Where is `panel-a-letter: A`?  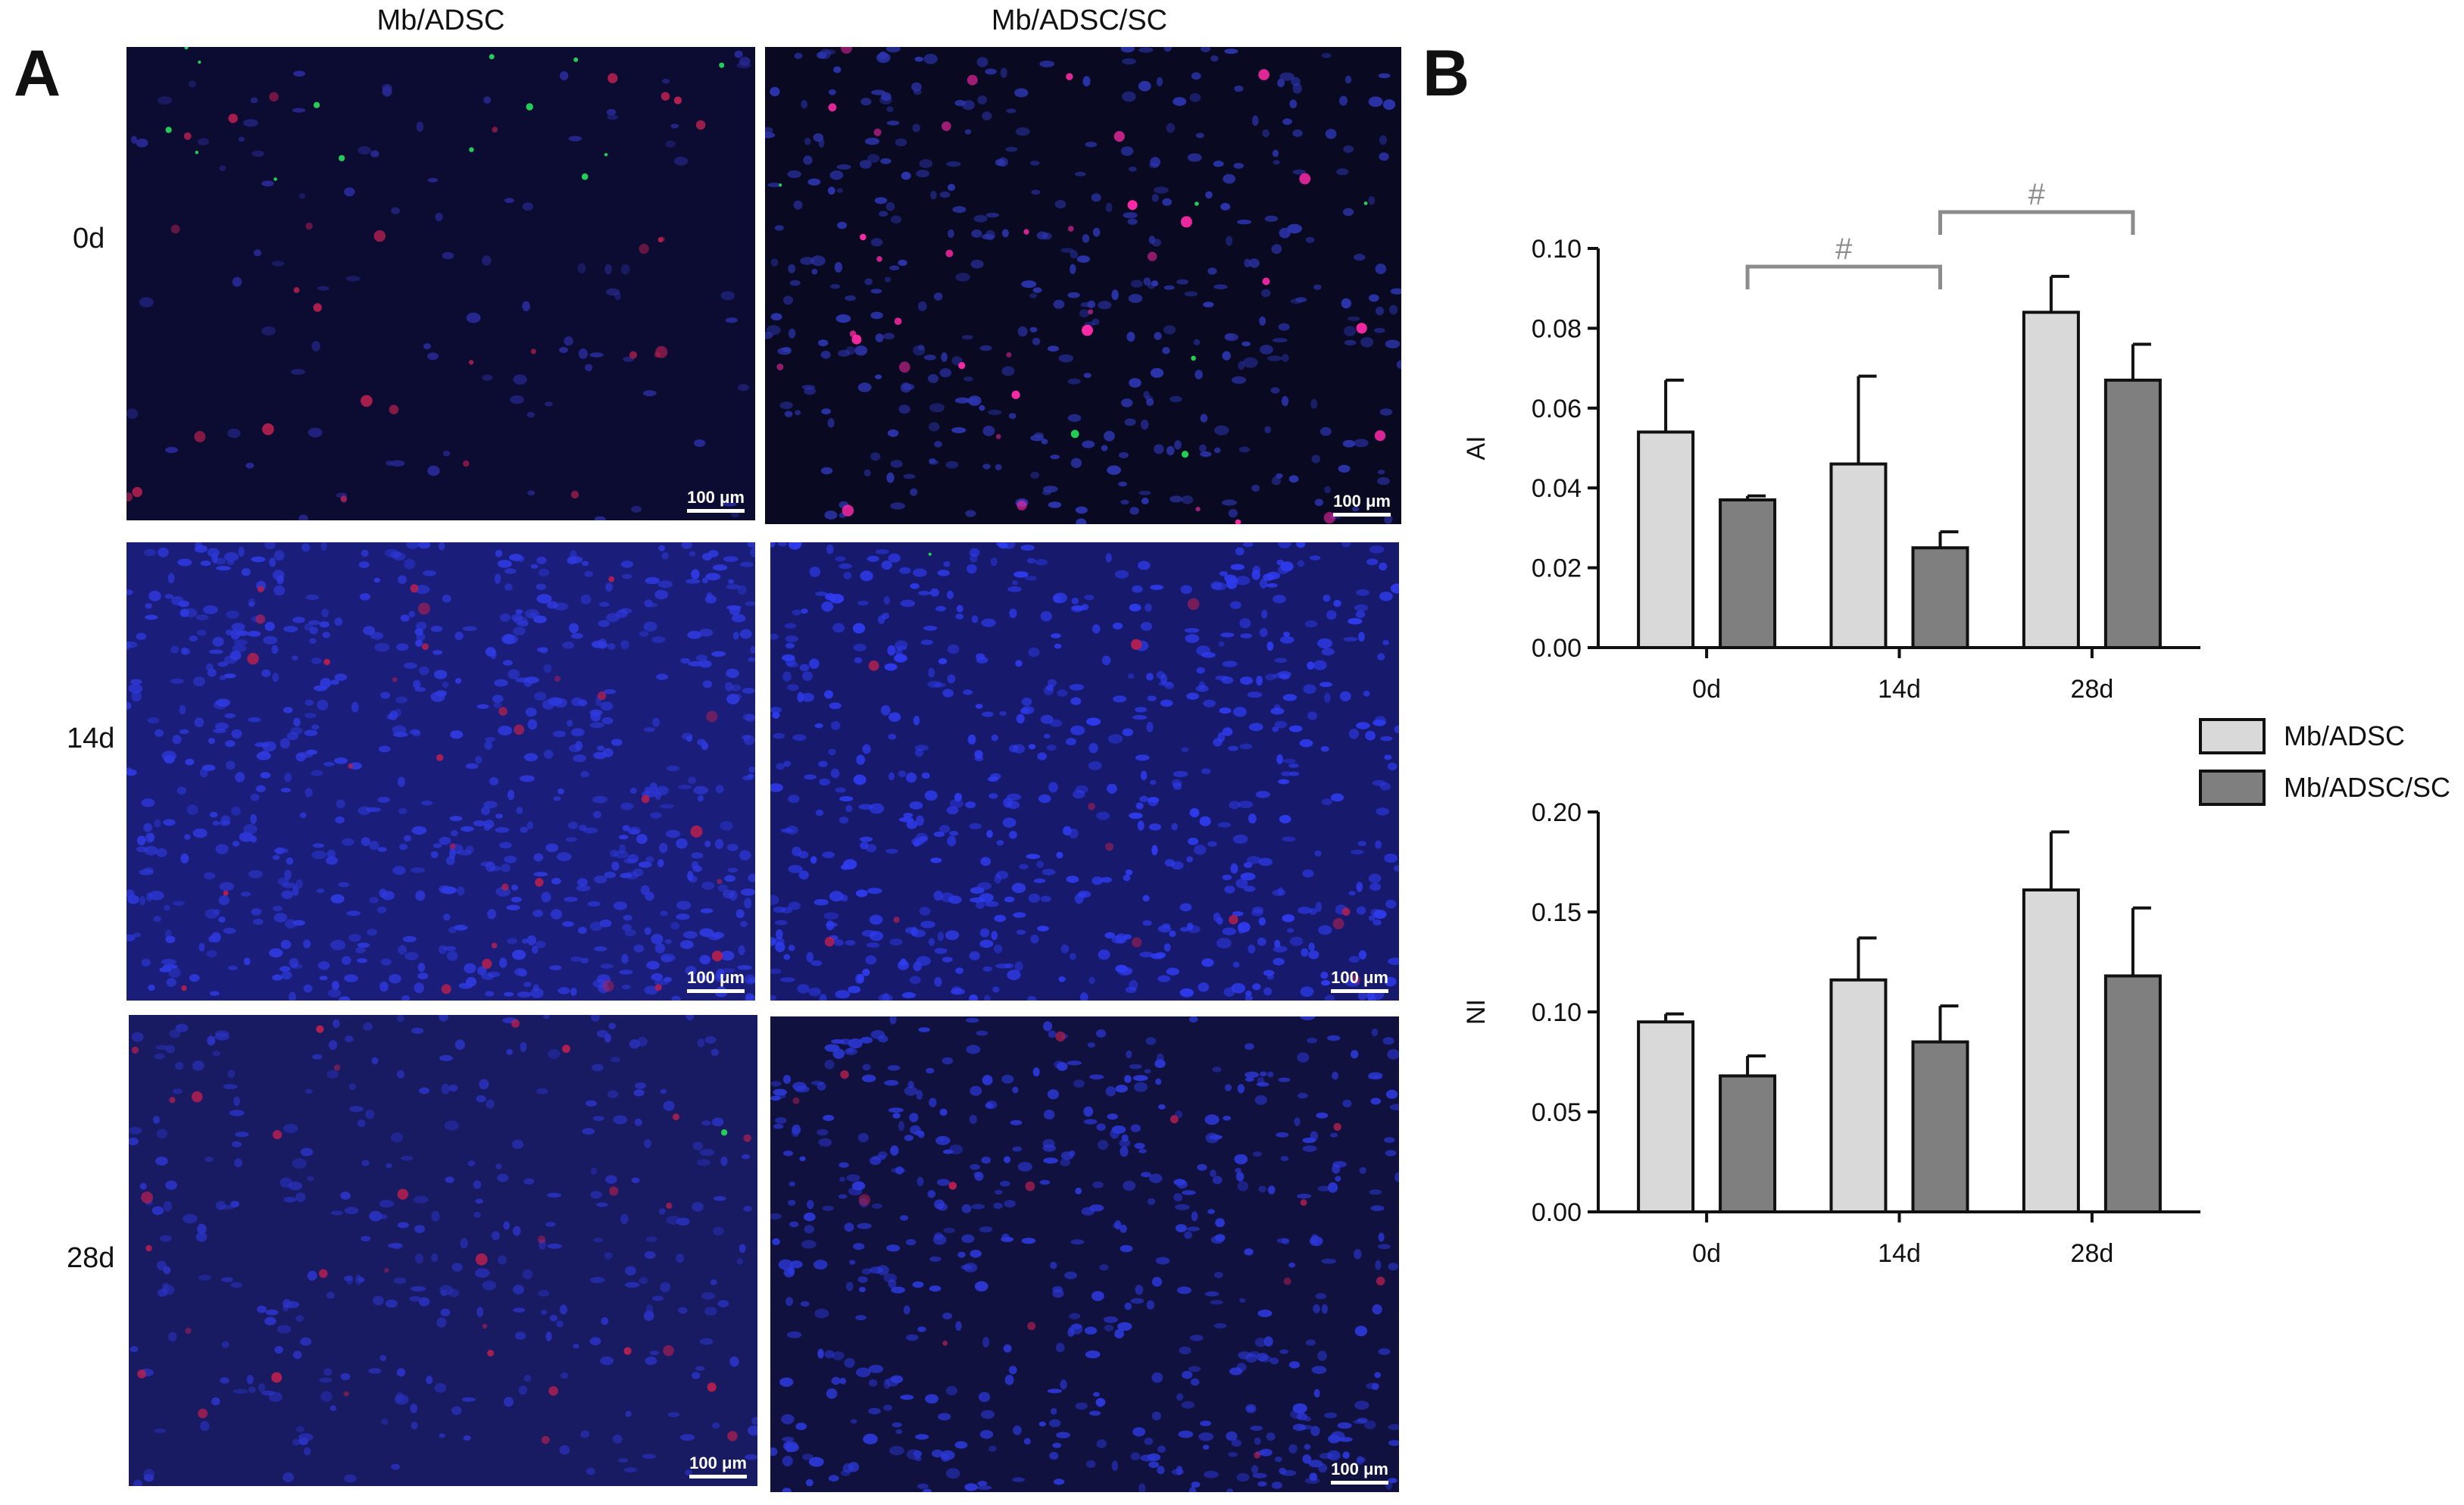 panel-a-letter: A is located at coordinates (37, 73).